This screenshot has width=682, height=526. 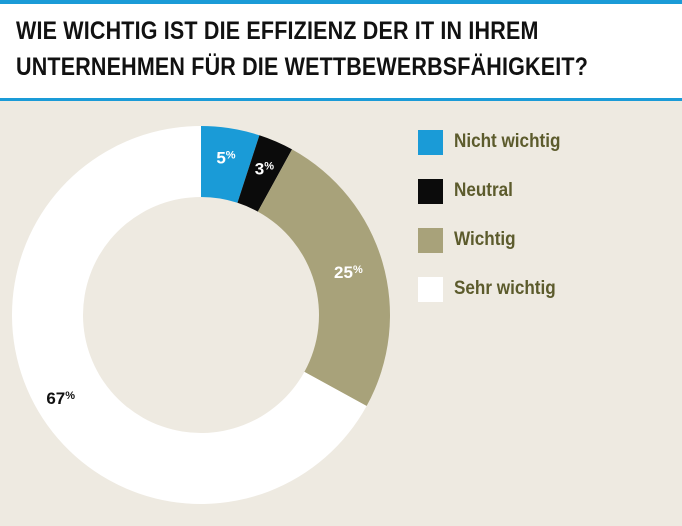 What do you see at coordinates (505, 288) in the screenshot?
I see `legend-label-sehr-wichtig: Sehr wichtig` at bounding box center [505, 288].